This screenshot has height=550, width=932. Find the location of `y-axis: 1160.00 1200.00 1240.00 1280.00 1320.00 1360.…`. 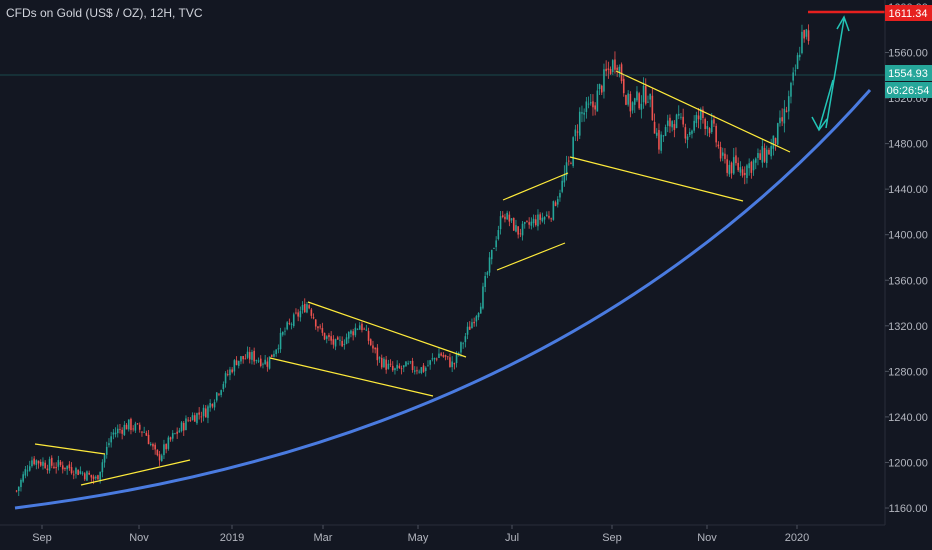

y-axis: 1160.00 1200.00 1240.00 1280.00 1320.00 1360.… is located at coordinates (906, 258).